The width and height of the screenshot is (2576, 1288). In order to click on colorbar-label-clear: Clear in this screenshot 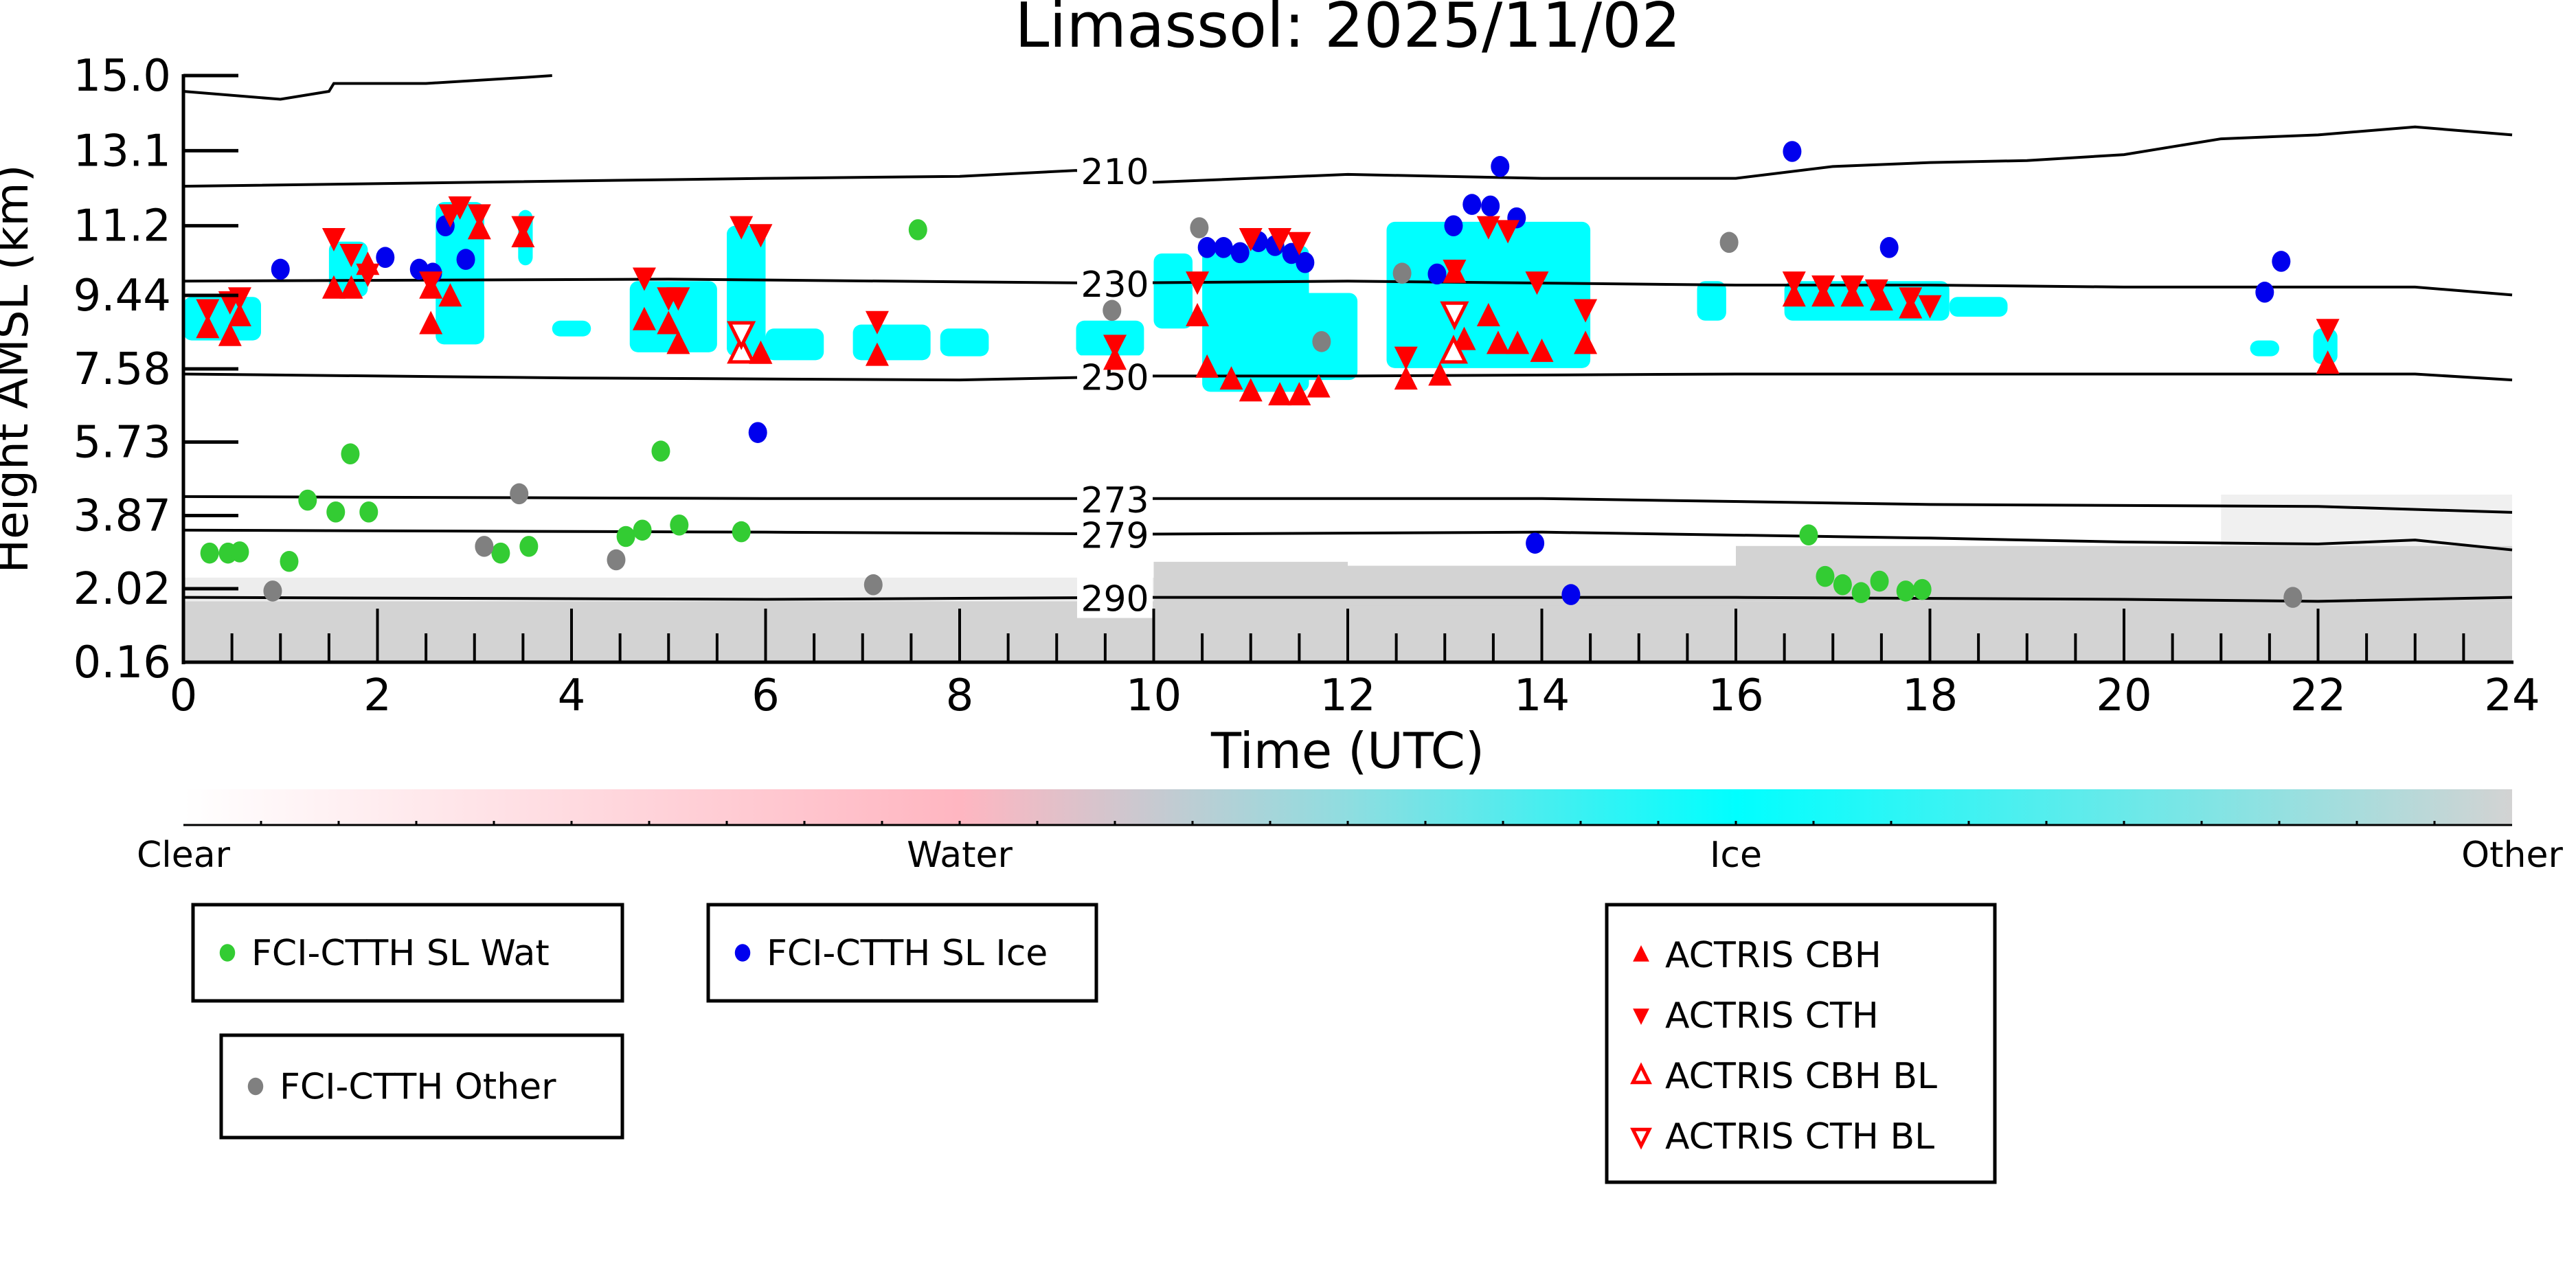, I will do `click(184, 855)`.